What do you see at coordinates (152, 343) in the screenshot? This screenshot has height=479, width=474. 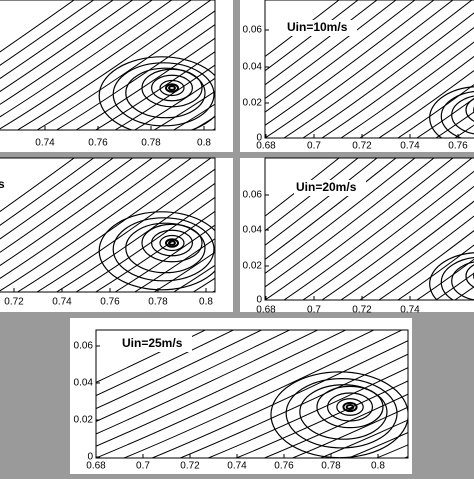 I see `panel-label: Uin=25m/s` at bounding box center [152, 343].